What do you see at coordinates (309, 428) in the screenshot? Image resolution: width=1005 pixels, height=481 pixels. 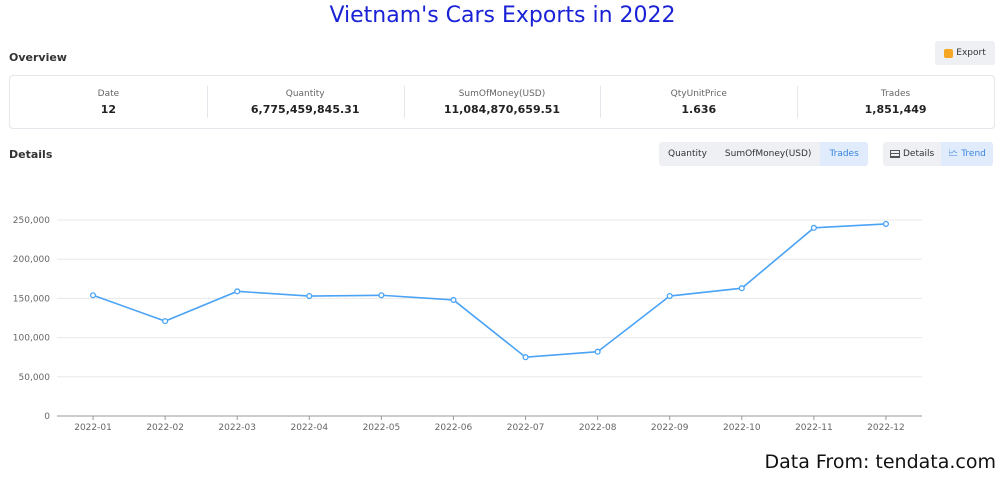 I see `x-tick-label: 2022-04` at bounding box center [309, 428].